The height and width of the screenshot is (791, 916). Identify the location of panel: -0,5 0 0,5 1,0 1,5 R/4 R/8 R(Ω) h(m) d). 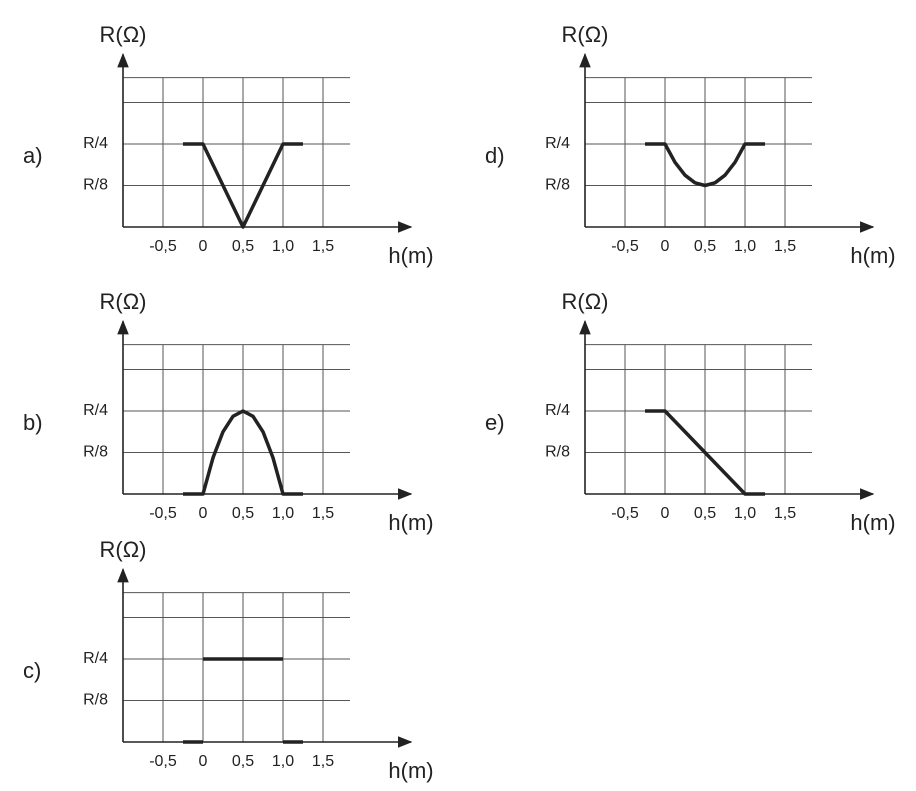
(690, 145).